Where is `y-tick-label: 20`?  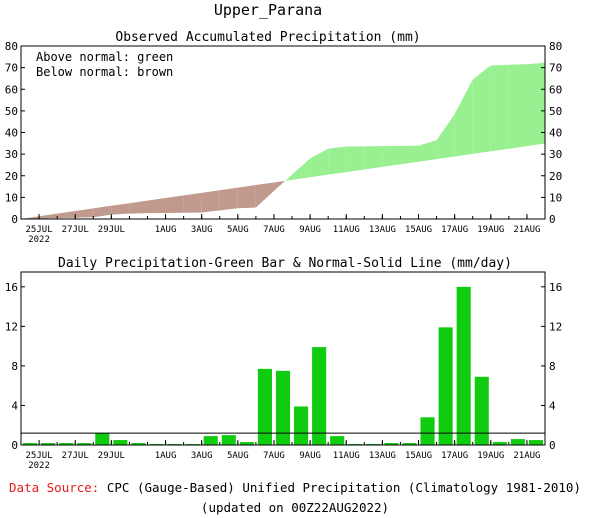 y-tick-label: 20 is located at coordinates (11, 176).